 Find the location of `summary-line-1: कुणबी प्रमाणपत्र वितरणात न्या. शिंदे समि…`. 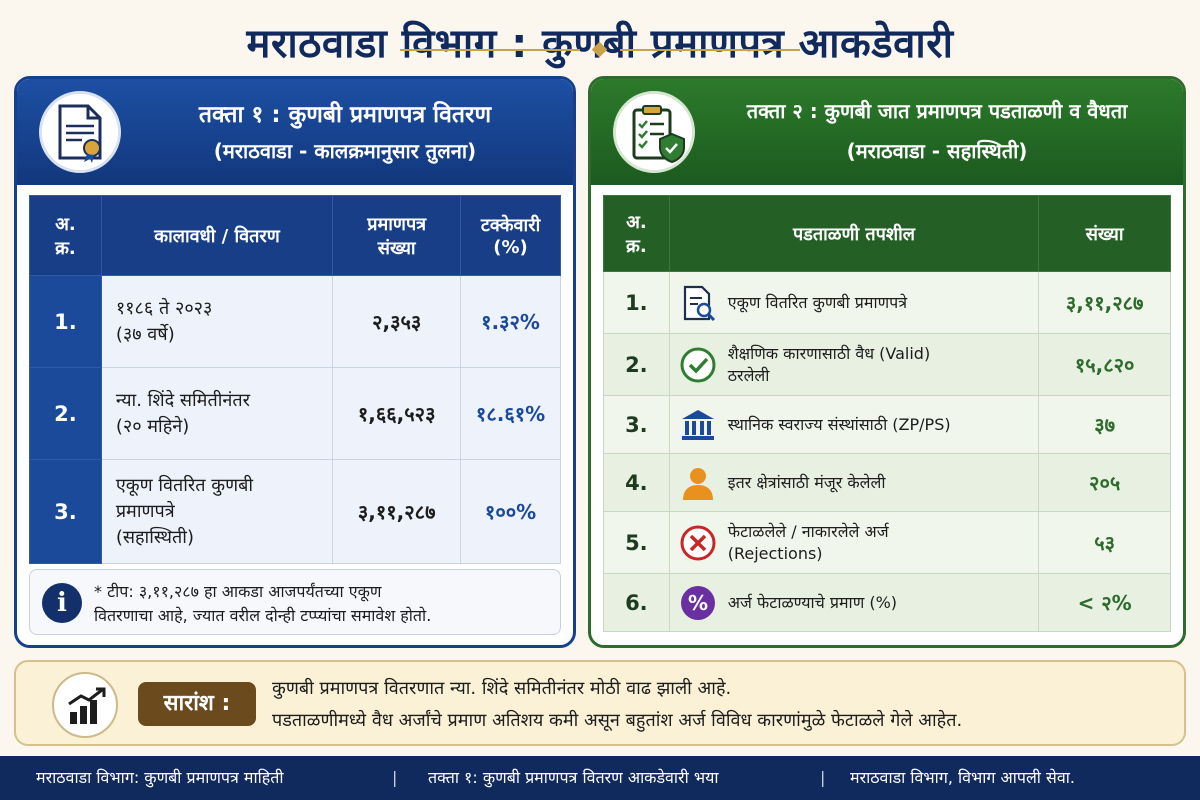

summary-line-1: कुणबी प्रमाणपत्र वितरणात न्या. शिंदे समि… is located at coordinates (502, 688).